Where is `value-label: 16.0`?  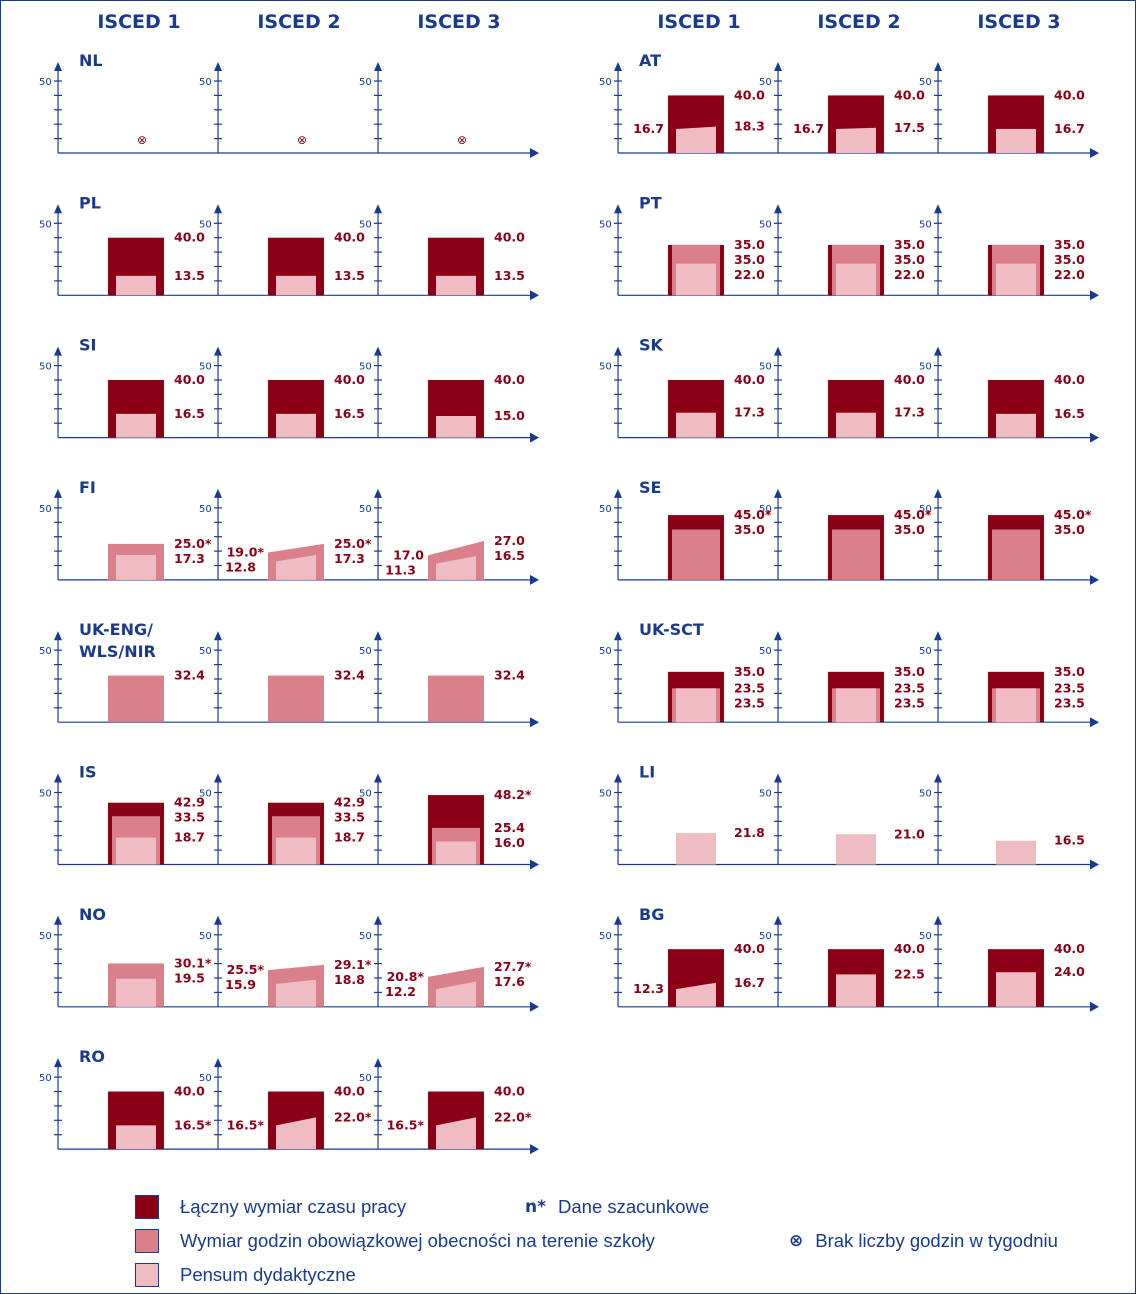
value-label: 16.0 is located at coordinates (509, 842).